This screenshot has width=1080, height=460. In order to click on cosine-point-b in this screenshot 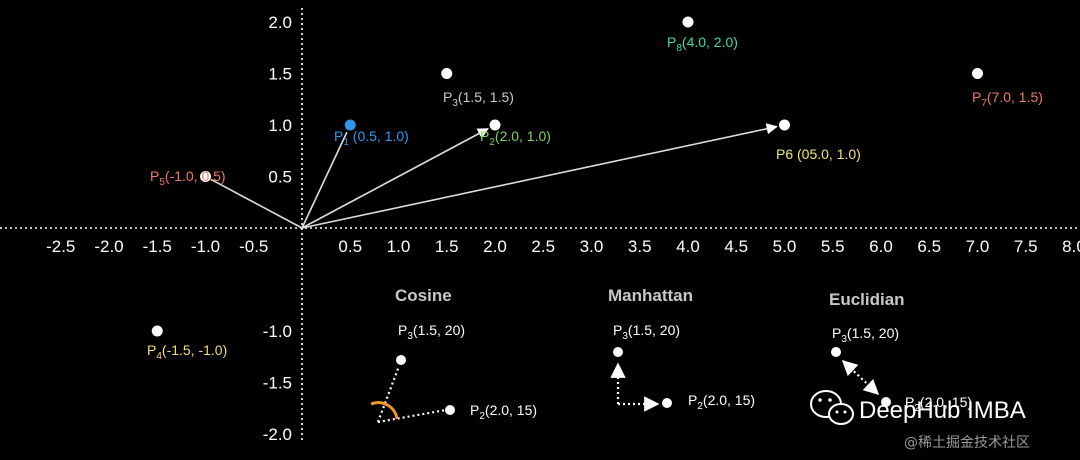, I will do `click(450, 410)`.